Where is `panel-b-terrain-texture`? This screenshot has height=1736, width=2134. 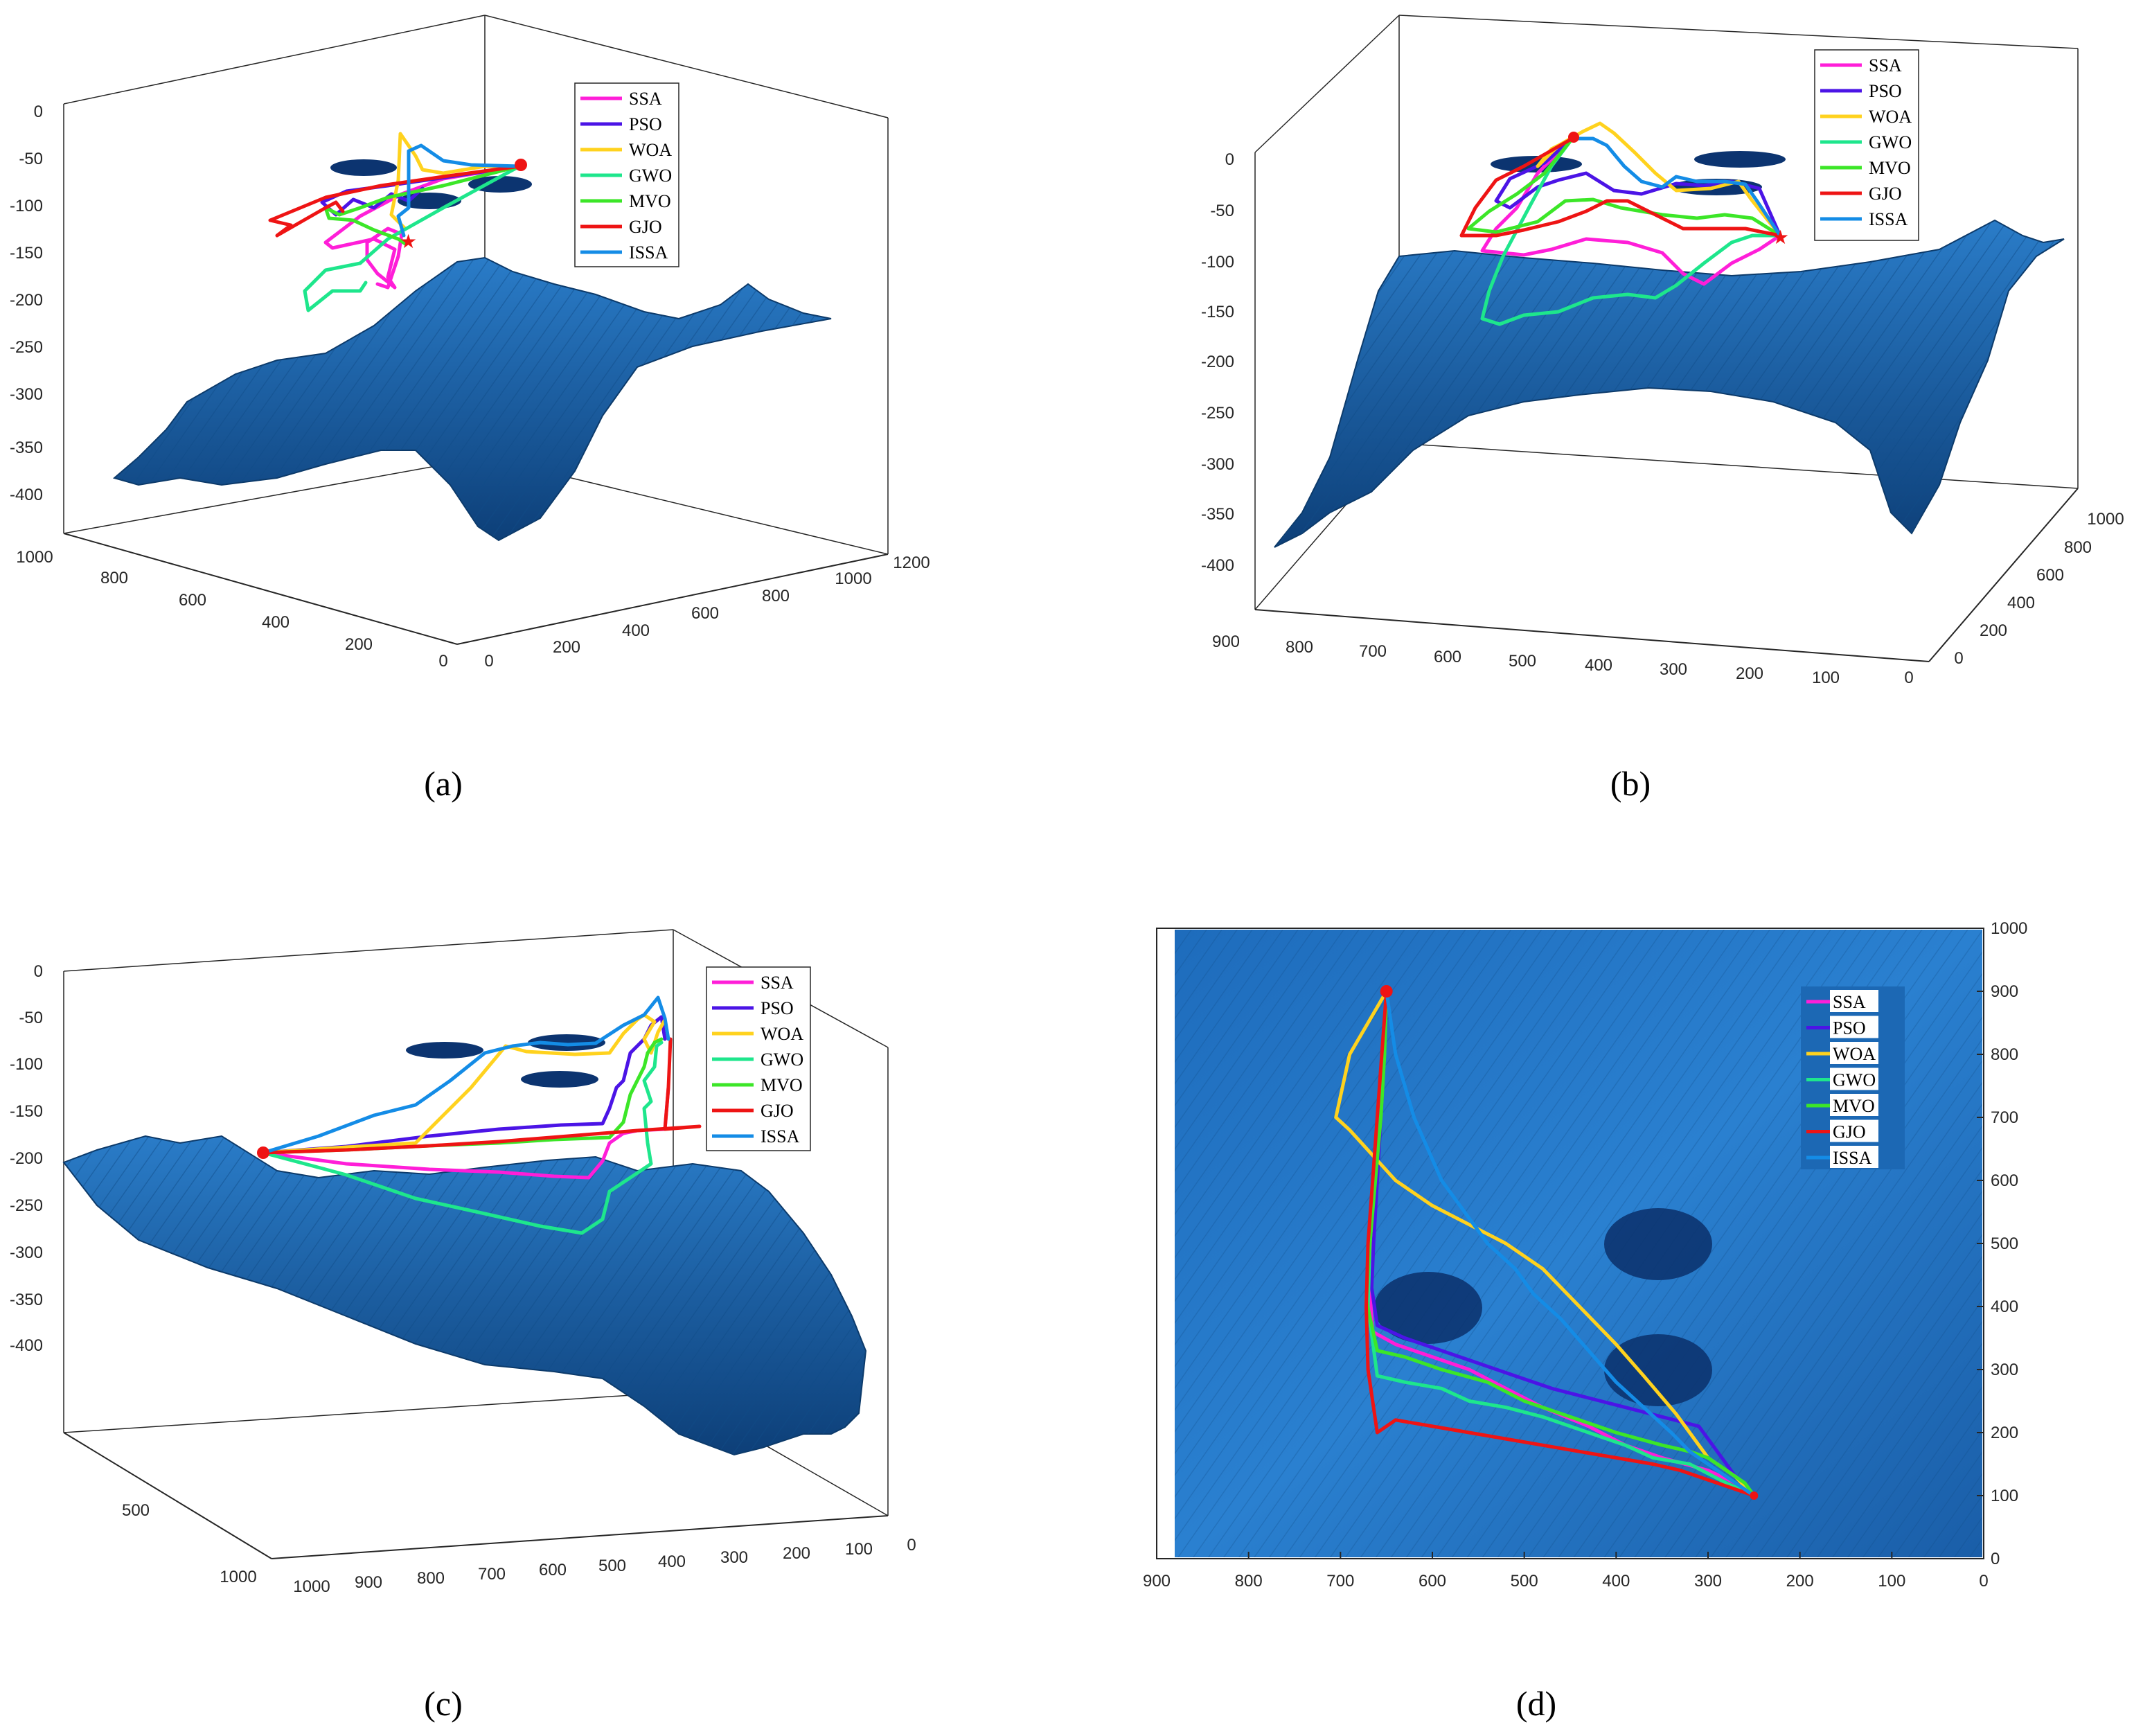 panel-b-terrain-texture is located at coordinates (1669, 384).